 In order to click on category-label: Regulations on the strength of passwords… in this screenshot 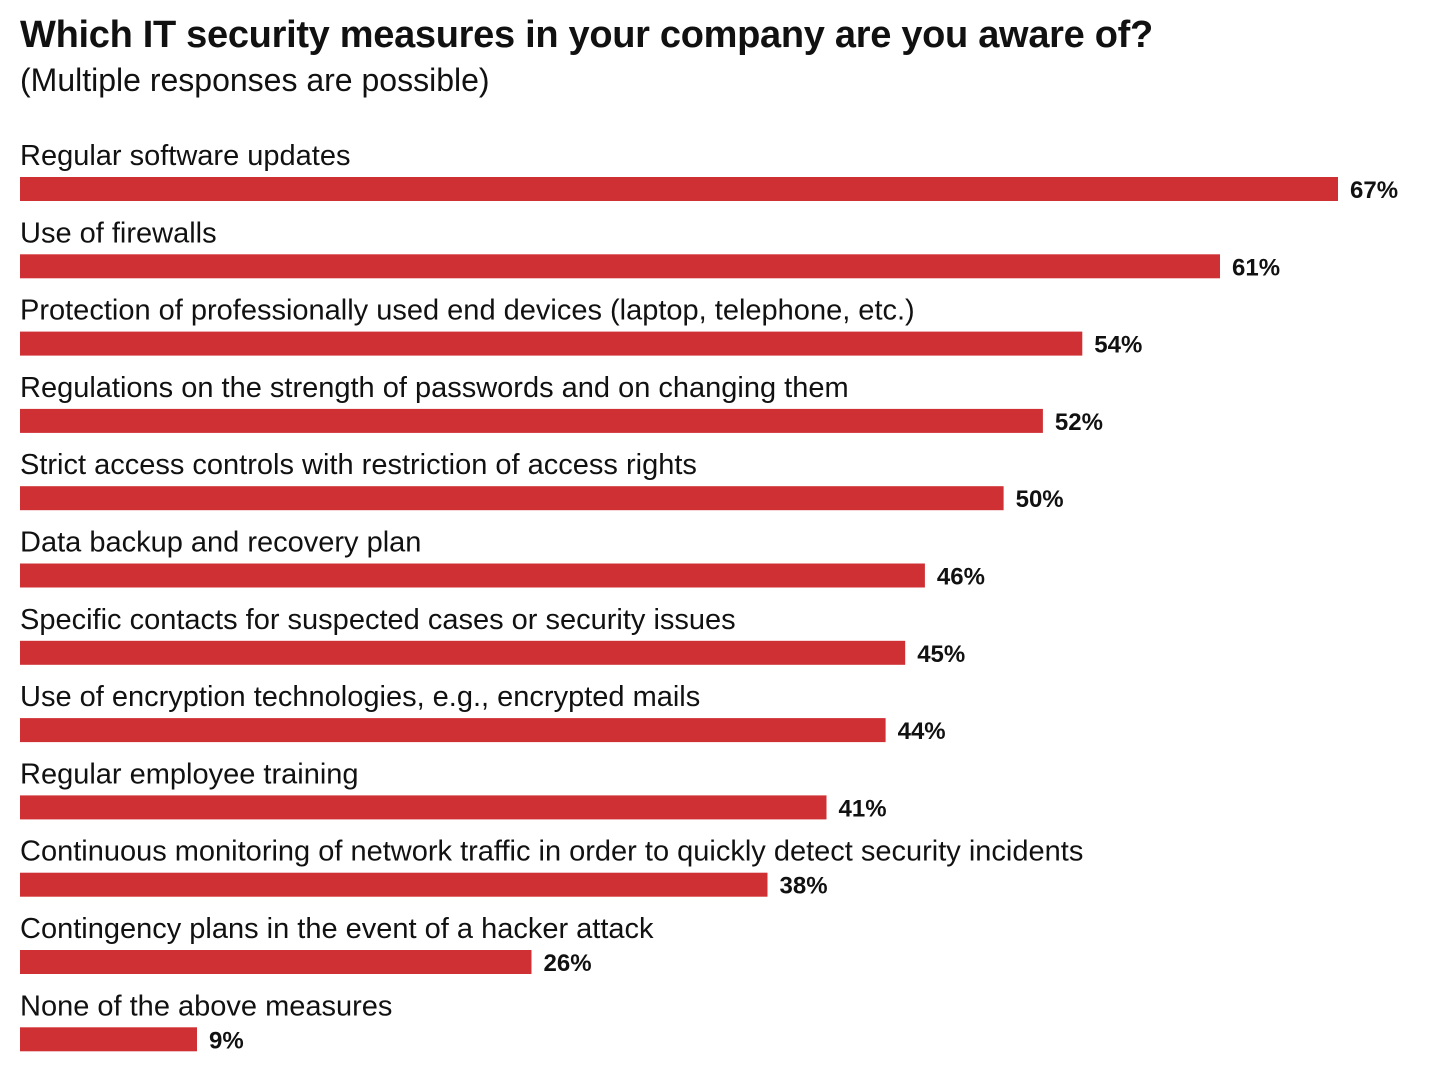, I will do `click(434, 388)`.